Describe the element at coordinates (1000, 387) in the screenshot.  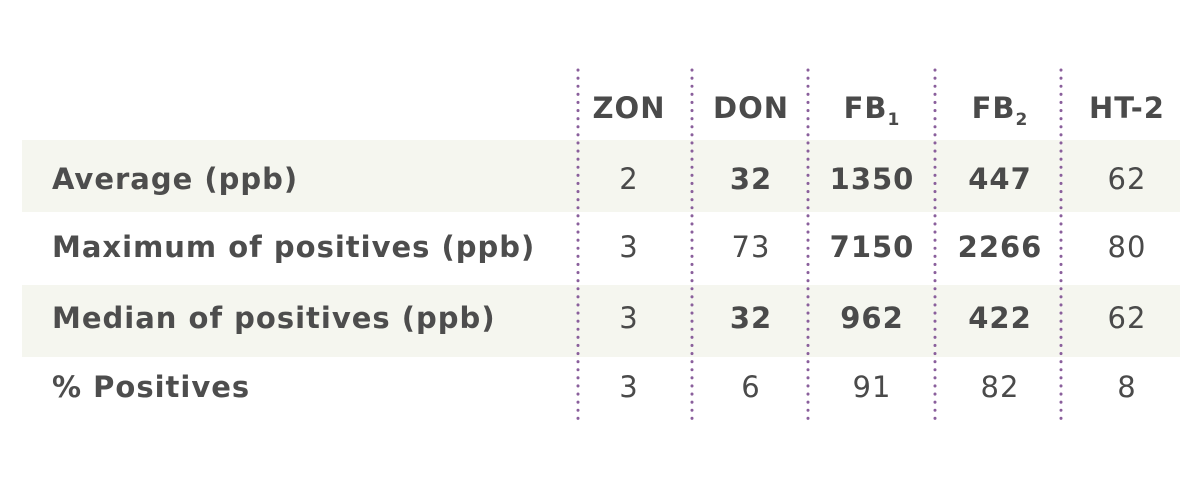
I see `cell-value: 82` at that location.